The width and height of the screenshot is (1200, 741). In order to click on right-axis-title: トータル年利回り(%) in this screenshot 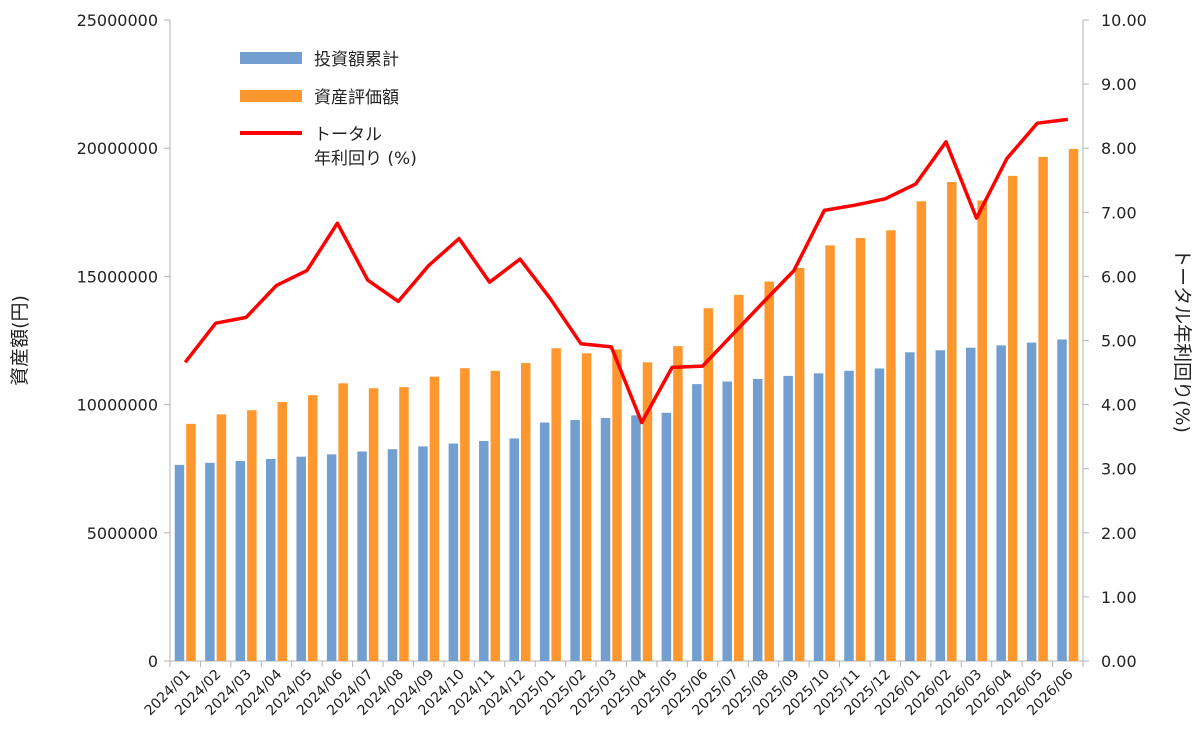, I will do `click(1182, 340)`.